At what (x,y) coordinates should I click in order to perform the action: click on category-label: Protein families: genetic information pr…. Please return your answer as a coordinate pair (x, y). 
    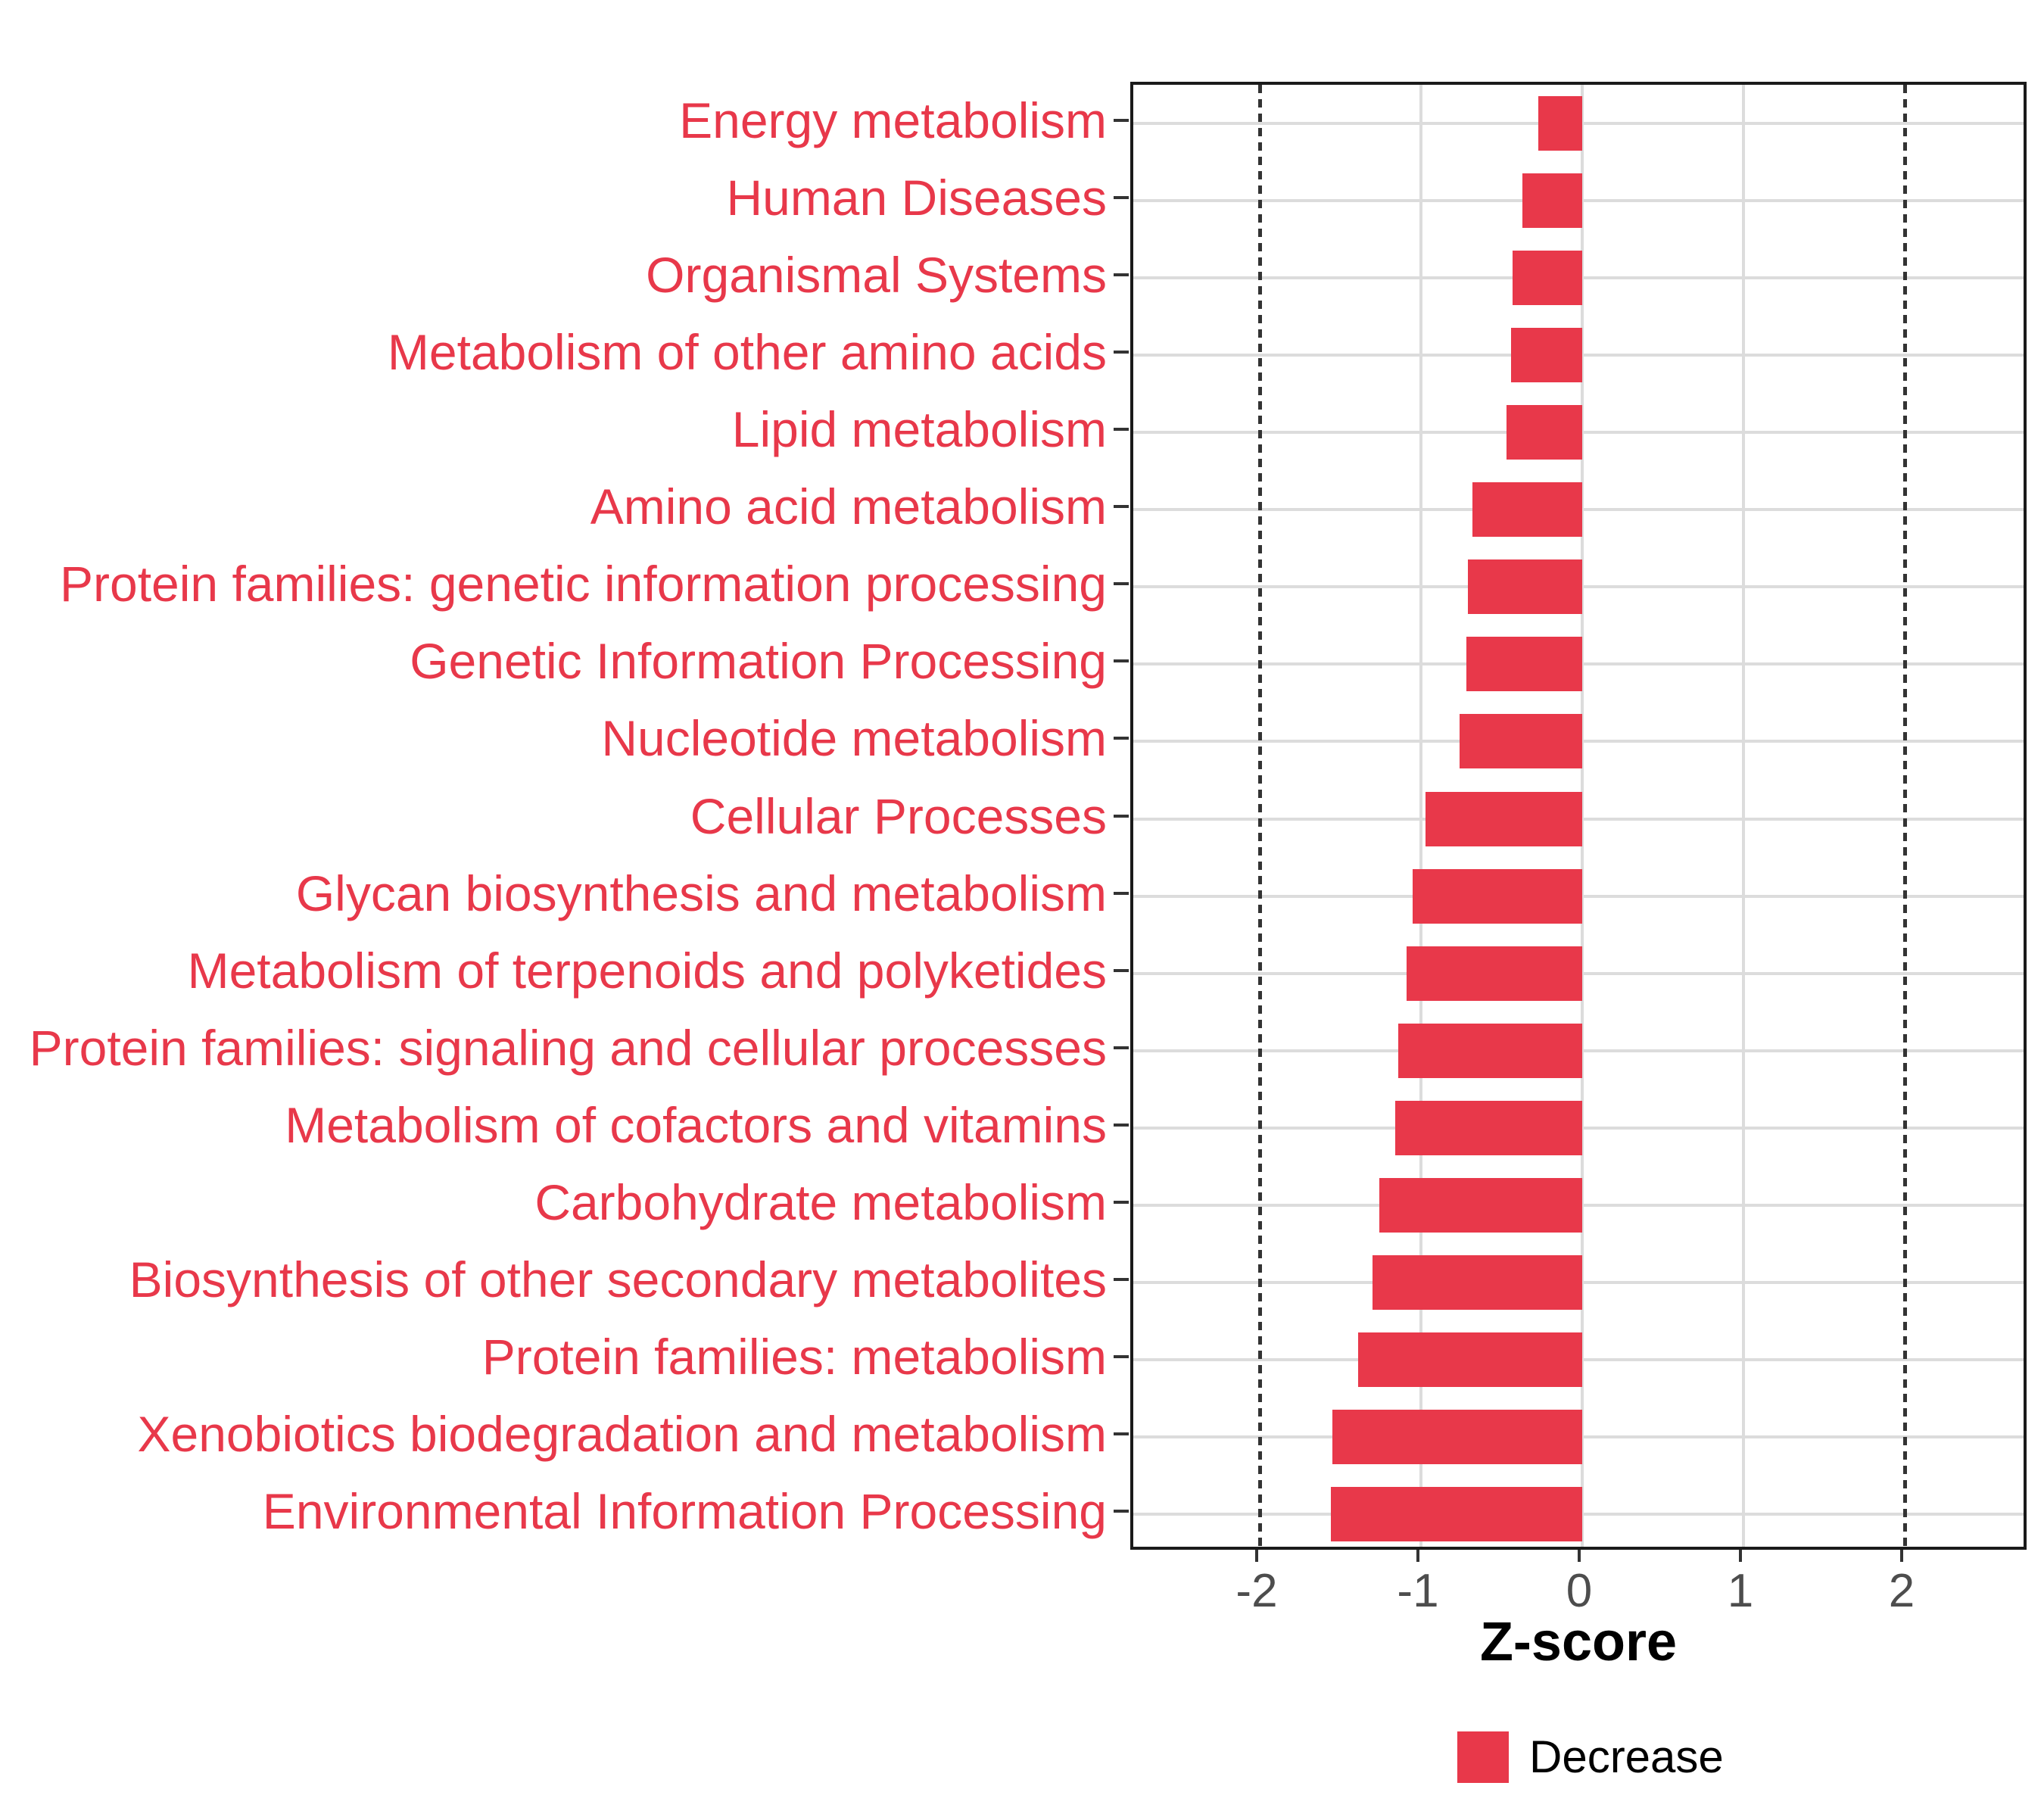
    Looking at the image, I should click on (583, 584).